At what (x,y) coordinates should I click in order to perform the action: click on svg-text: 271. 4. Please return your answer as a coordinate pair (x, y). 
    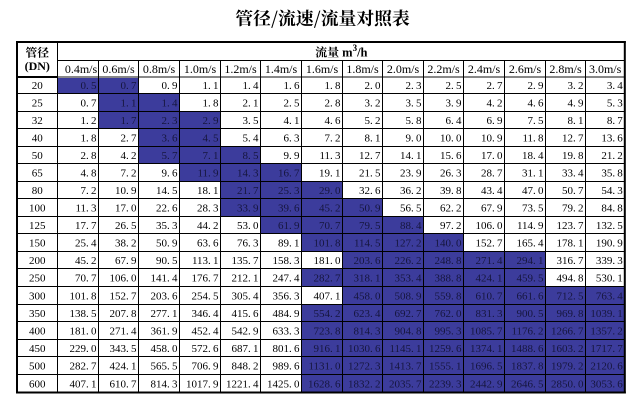
    Looking at the image, I should click on (123, 331).